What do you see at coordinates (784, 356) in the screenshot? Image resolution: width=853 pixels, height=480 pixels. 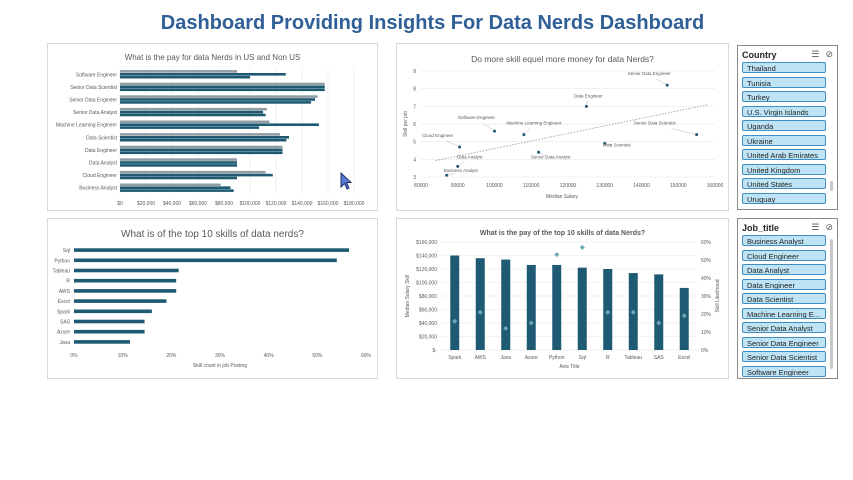 I see `job-title-slicer-item: Senior Data Scientist` at bounding box center [784, 356].